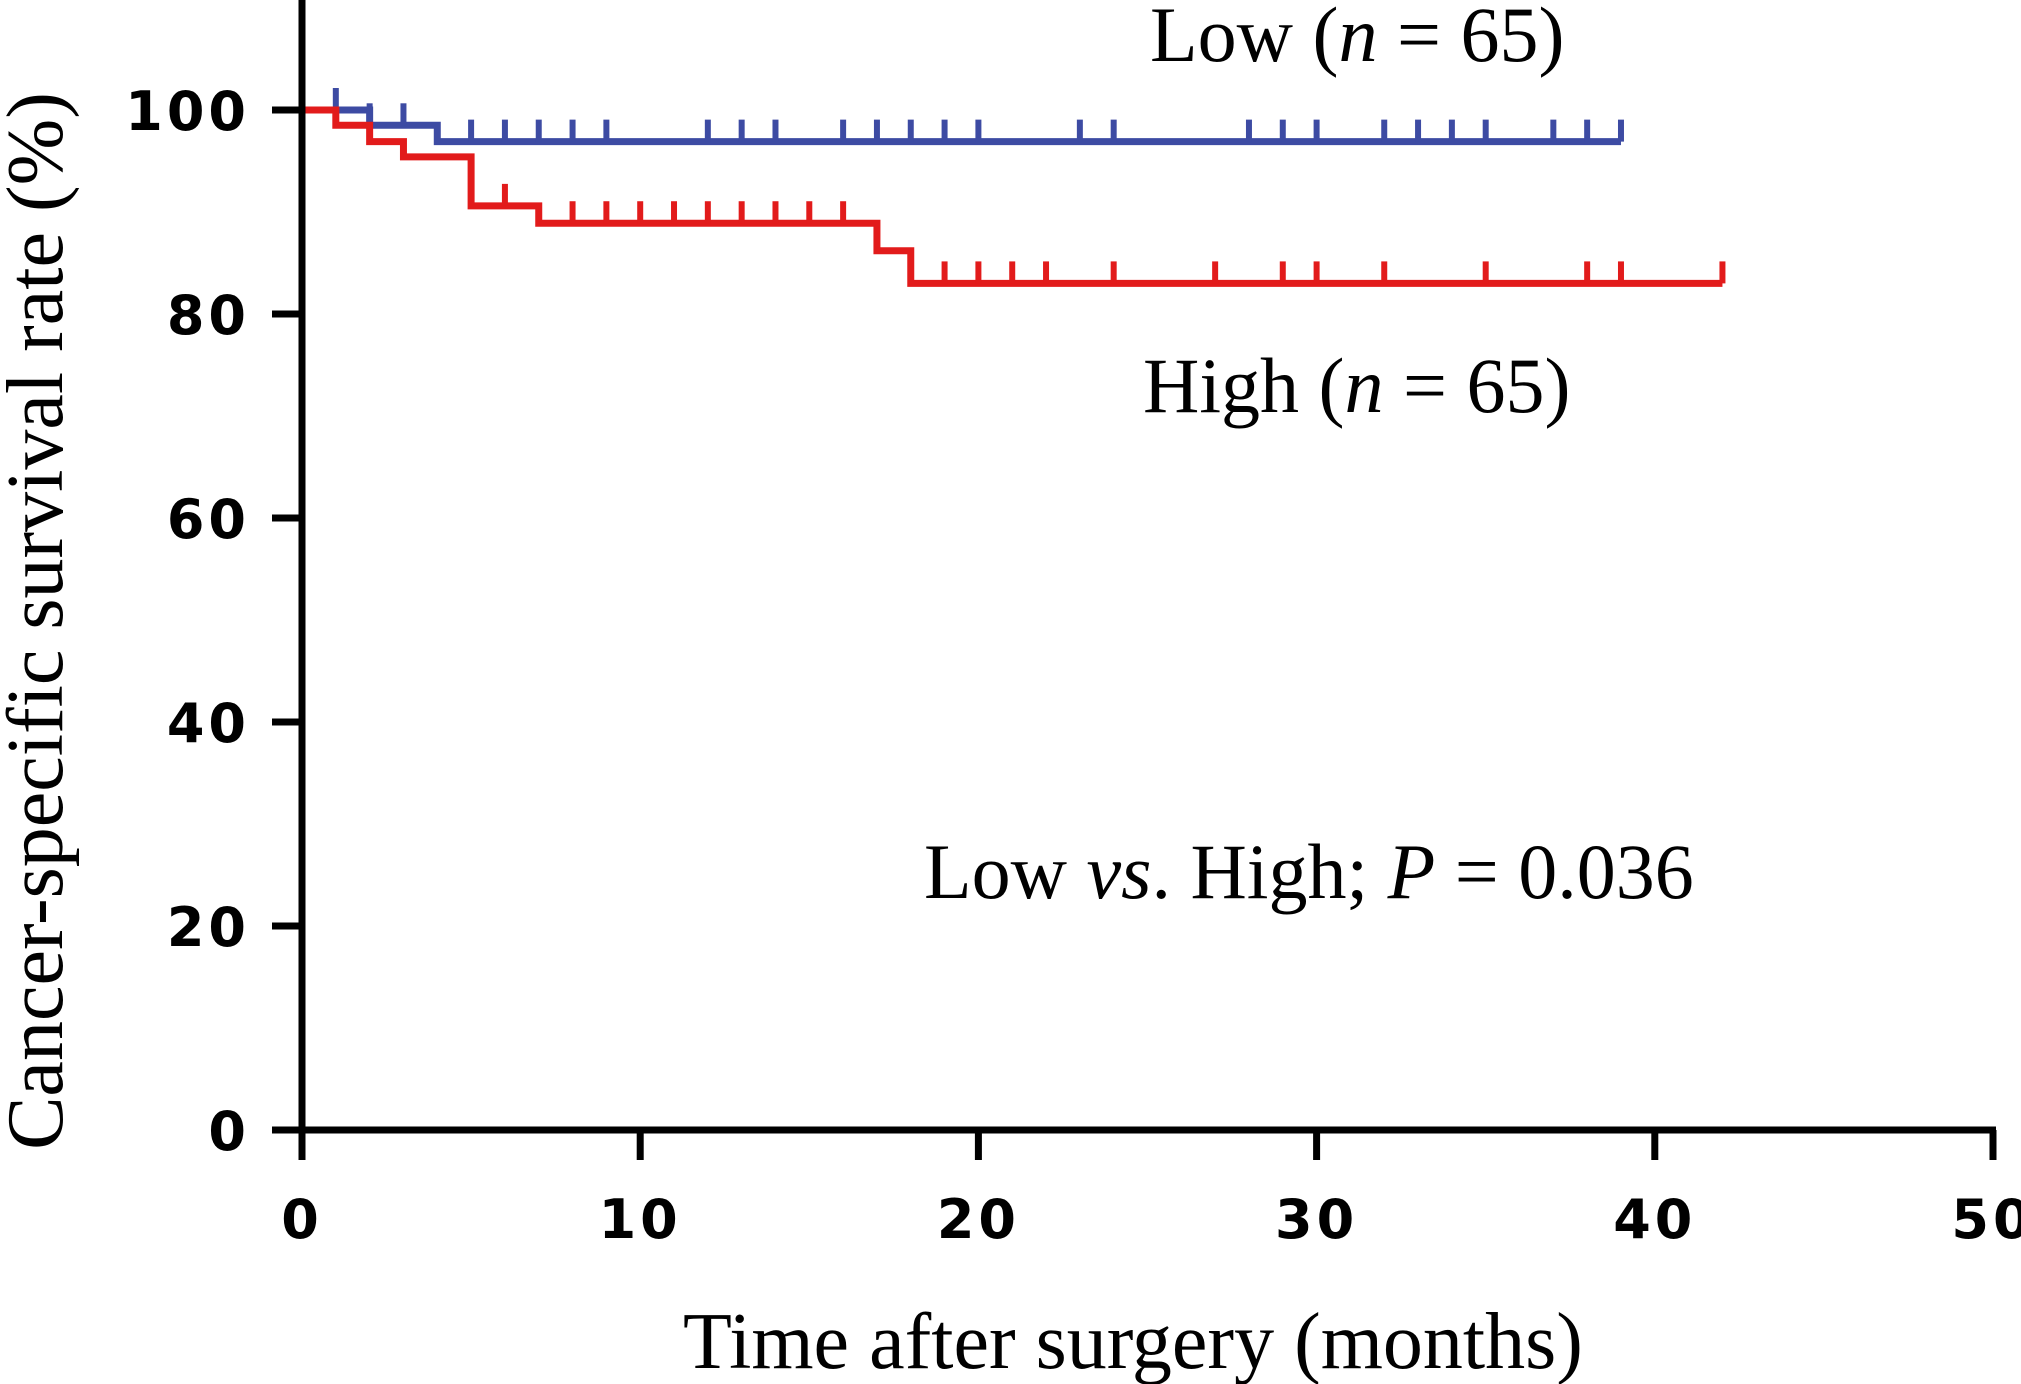 The height and width of the screenshot is (1384, 2021). Describe the element at coordinates (1316, 1219) in the screenshot. I see `x-tick-label: 30` at that location.